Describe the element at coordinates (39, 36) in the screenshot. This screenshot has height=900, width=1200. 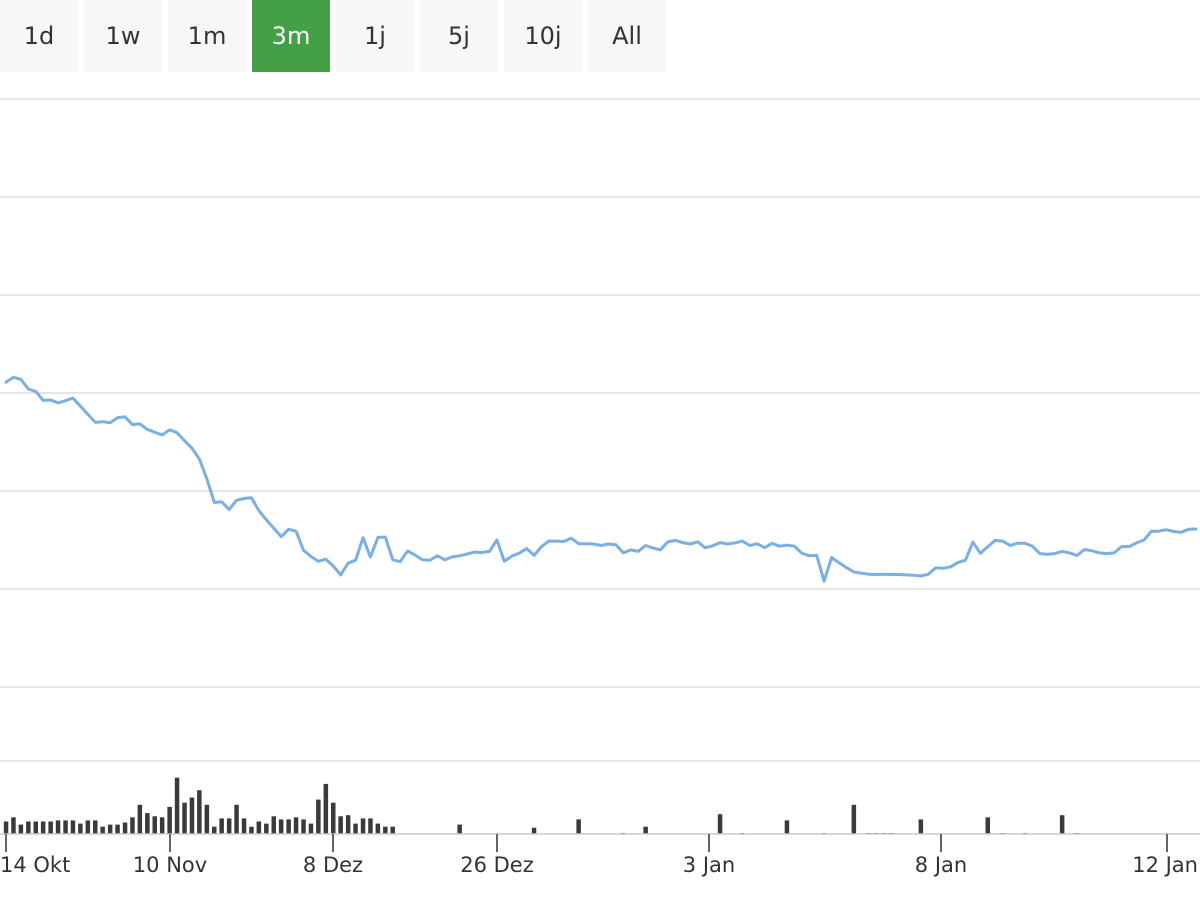
I see `range-button-1d: 1d` at that location.